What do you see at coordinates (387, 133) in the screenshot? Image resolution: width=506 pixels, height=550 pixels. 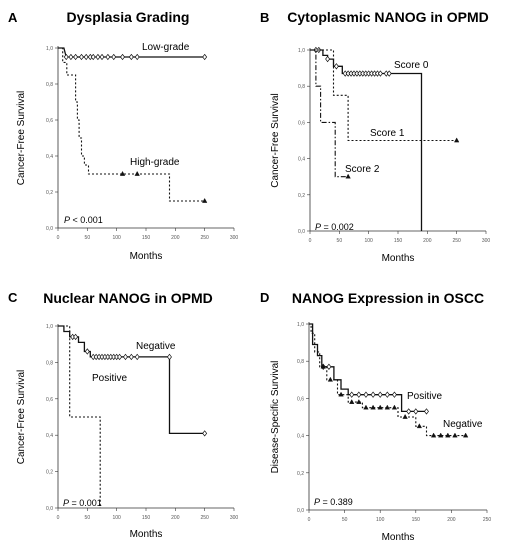 I see `series-label: Score 1` at bounding box center [387, 133].